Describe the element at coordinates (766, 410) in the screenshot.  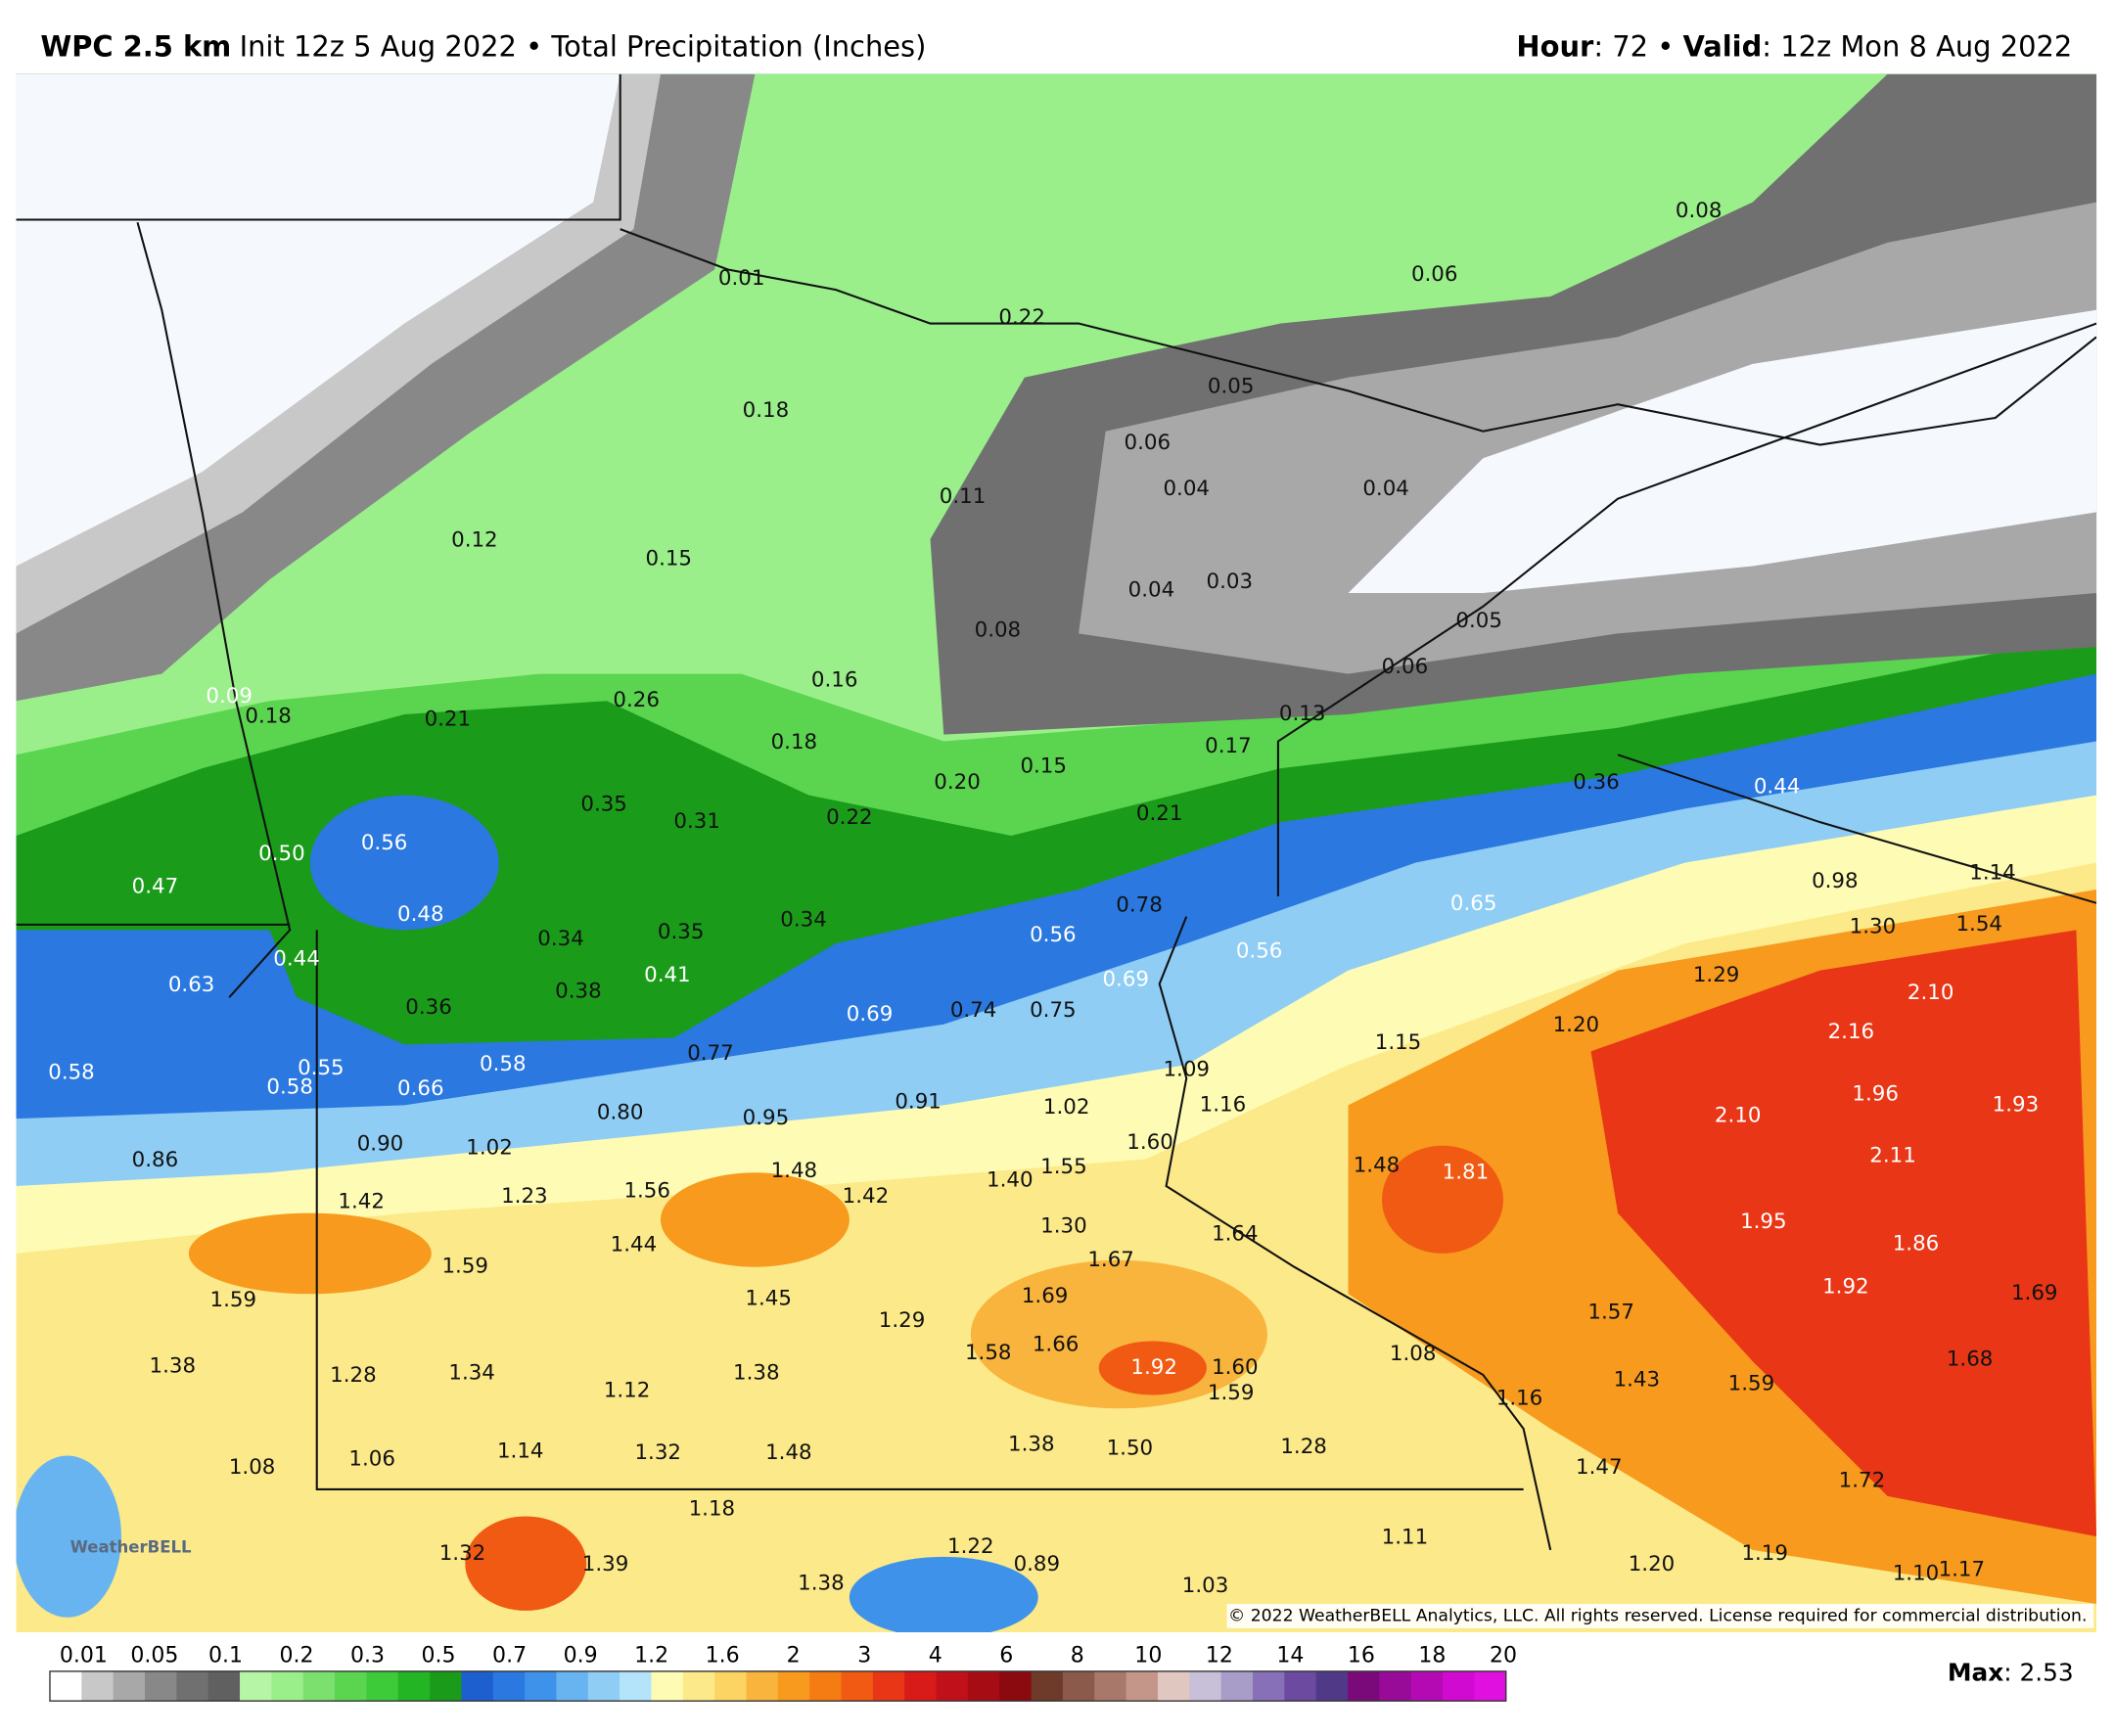
I see `precip-label: 0.18` at that location.